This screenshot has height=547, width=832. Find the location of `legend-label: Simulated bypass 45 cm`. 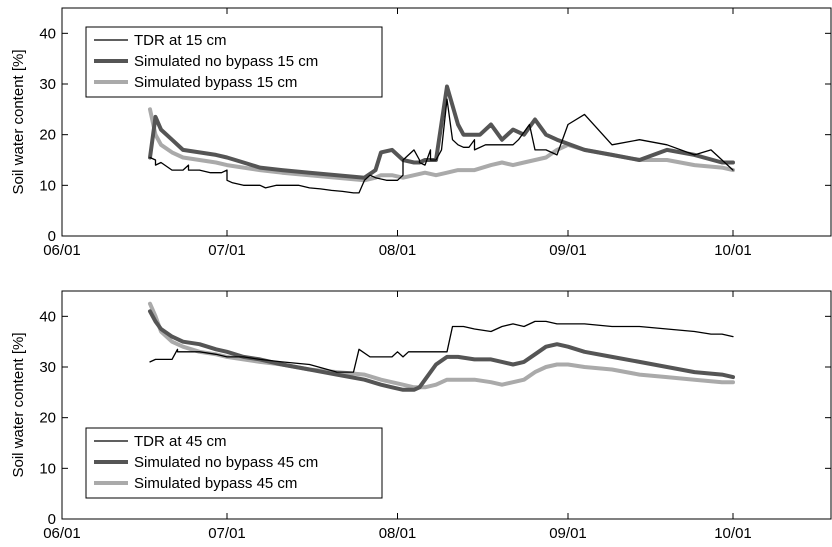

legend-label: Simulated bypass 45 cm is located at coordinates (215, 483).